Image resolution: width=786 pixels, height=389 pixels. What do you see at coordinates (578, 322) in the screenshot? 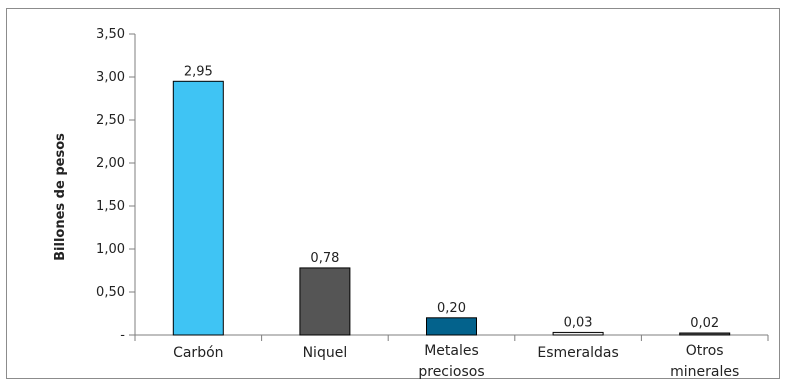
I see `data-label: 0,03` at bounding box center [578, 322].